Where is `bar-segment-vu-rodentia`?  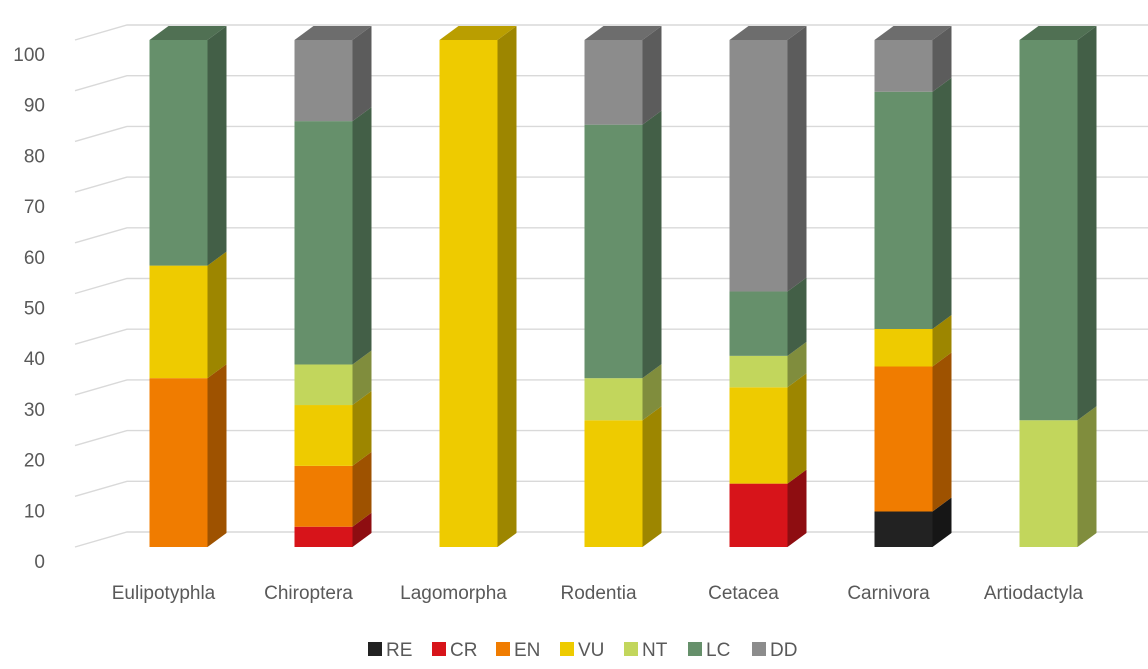
bar-segment-vu-rodentia is located at coordinates (623, 476).